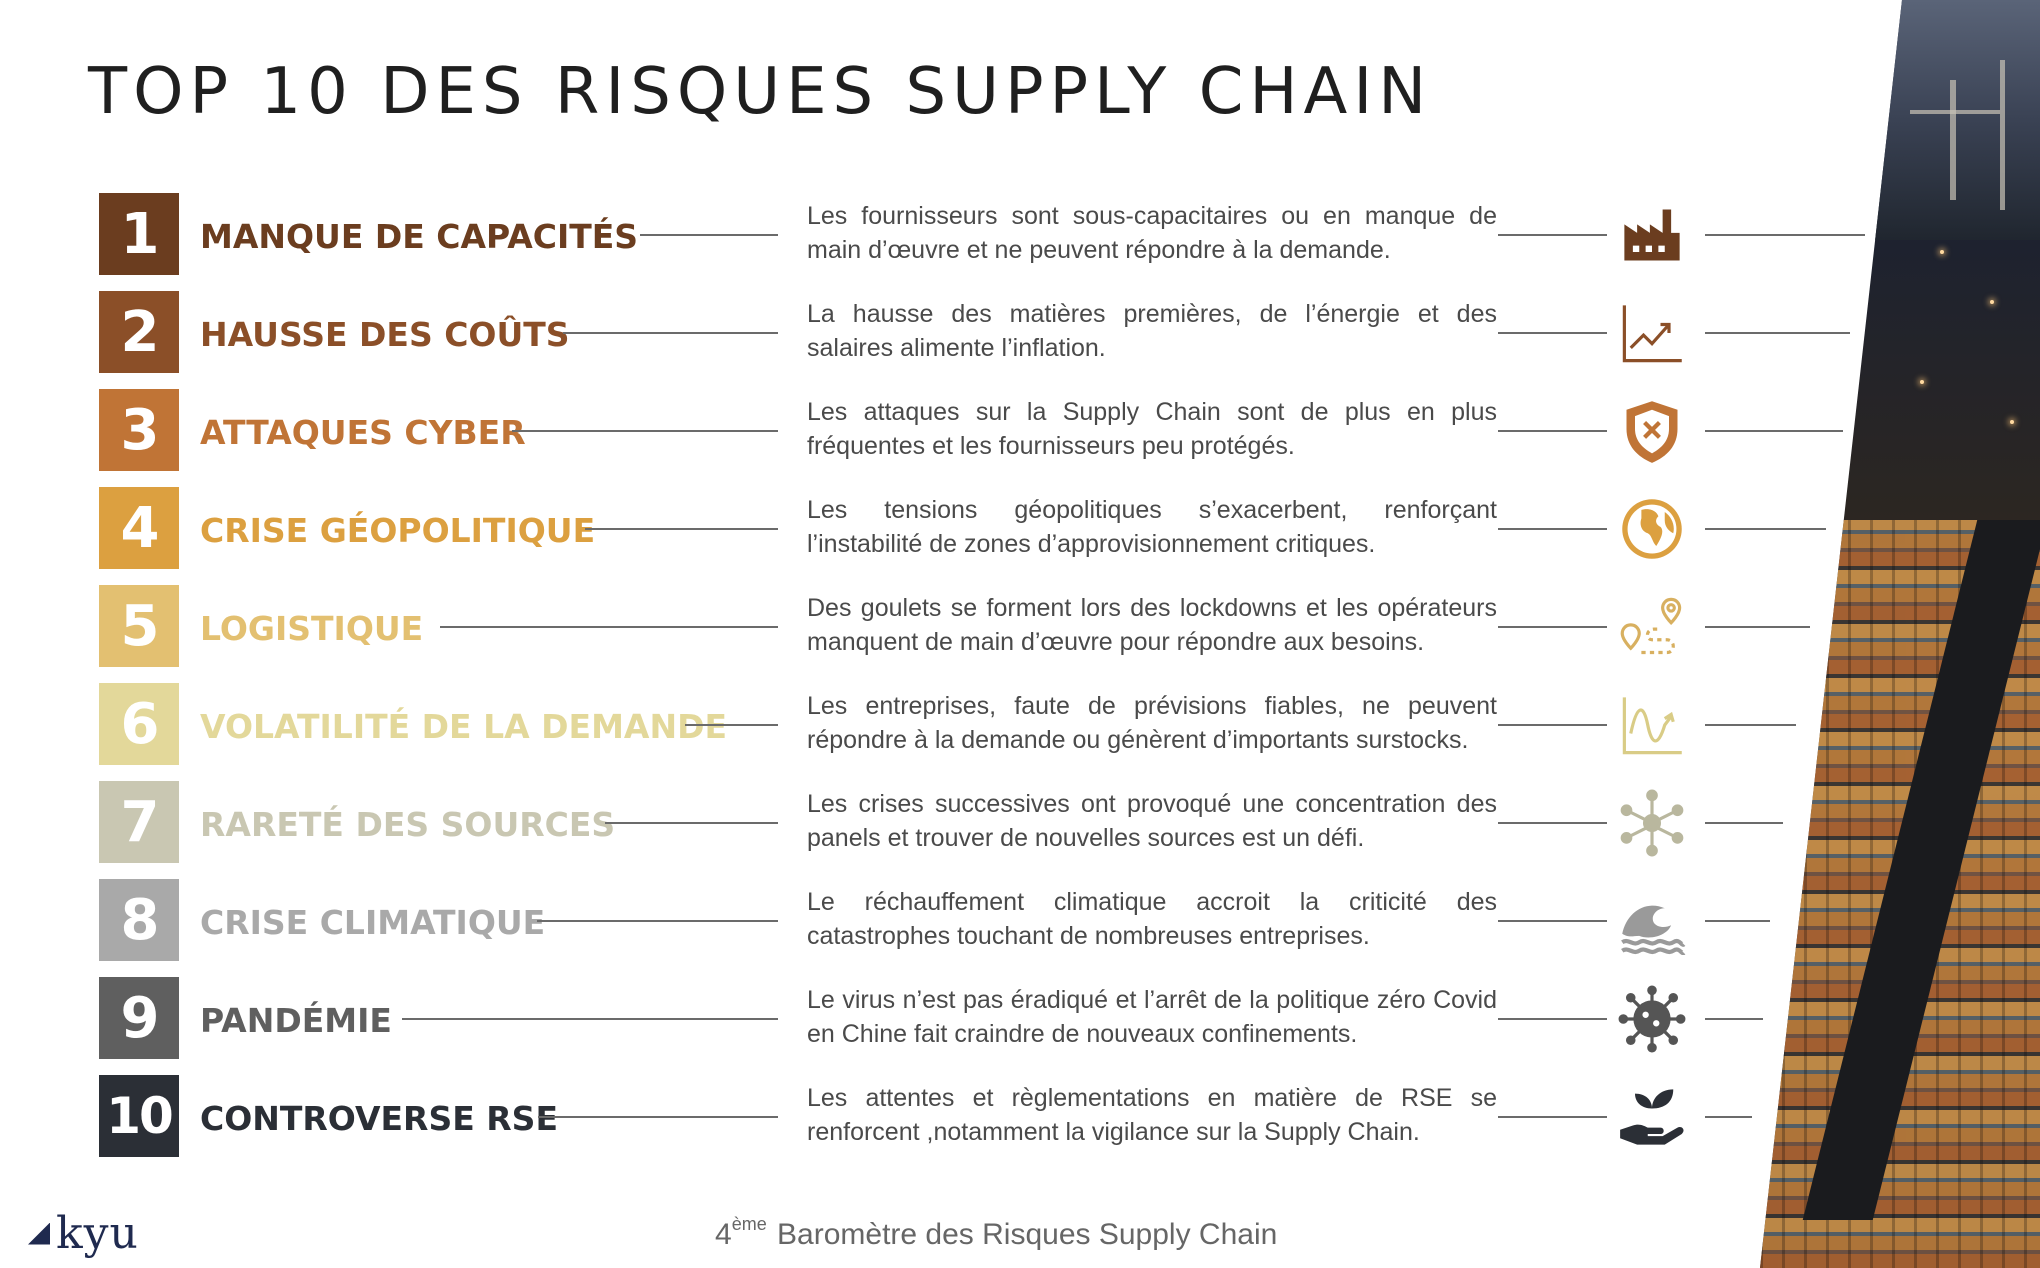 Image resolution: width=2040 pixels, height=1268 pixels. What do you see at coordinates (760, 92) in the screenshot?
I see `page-title: TOP 10 DES RISQUES SUPPLY CHAIN` at bounding box center [760, 92].